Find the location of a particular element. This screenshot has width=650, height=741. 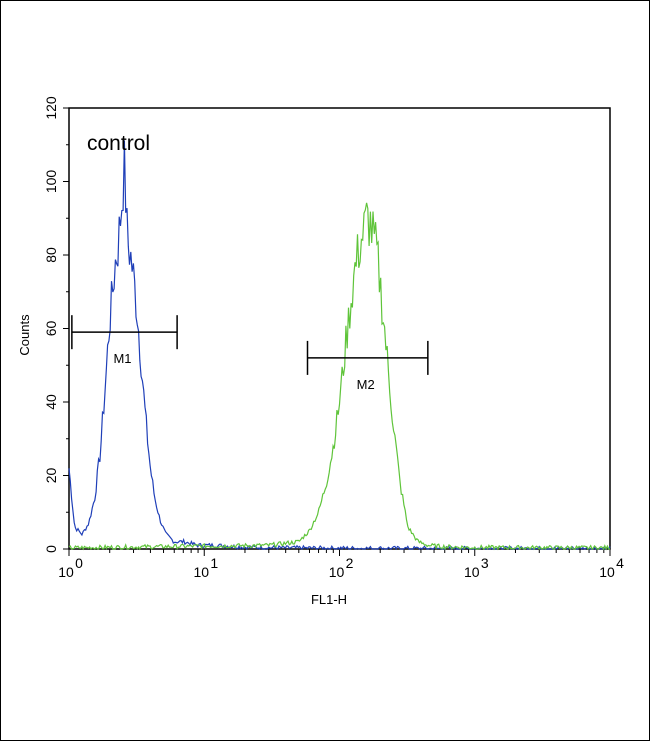

x-tick-exponent: 4 is located at coordinates (620, 563).